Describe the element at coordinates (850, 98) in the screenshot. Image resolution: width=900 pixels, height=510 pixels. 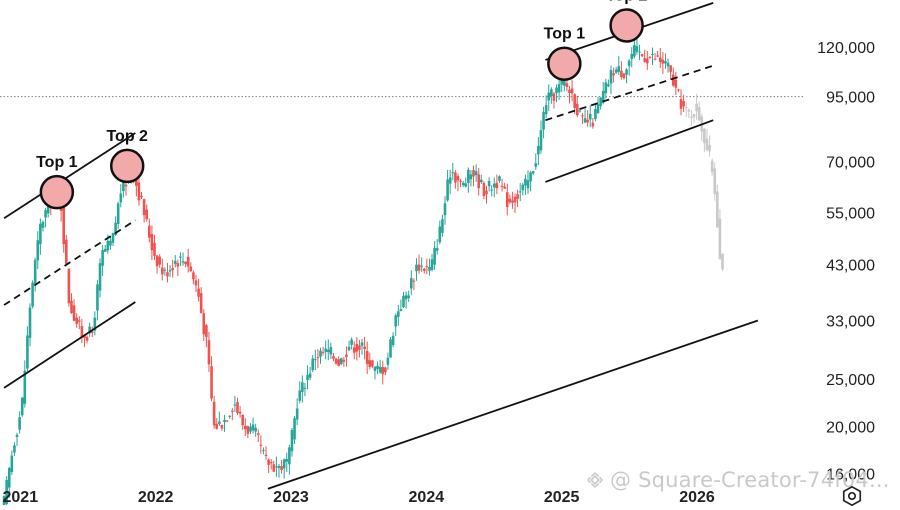
I see `y-tick-label: 95,000` at that location.